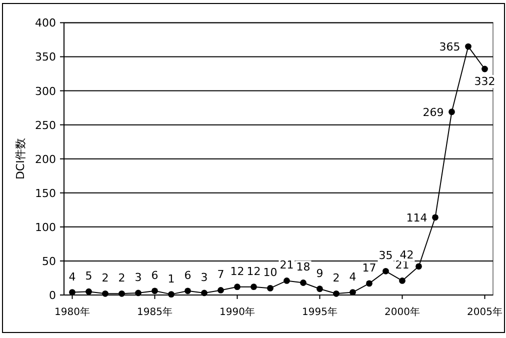  What do you see at coordinates (433, 112) in the screenshot?
I see `data-label: 269` at bounding box center [433, 112].